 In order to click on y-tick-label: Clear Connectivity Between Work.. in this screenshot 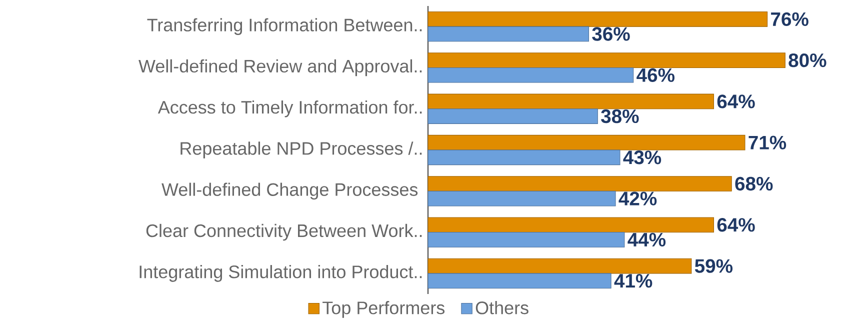, I will do `click(284, 232)`.